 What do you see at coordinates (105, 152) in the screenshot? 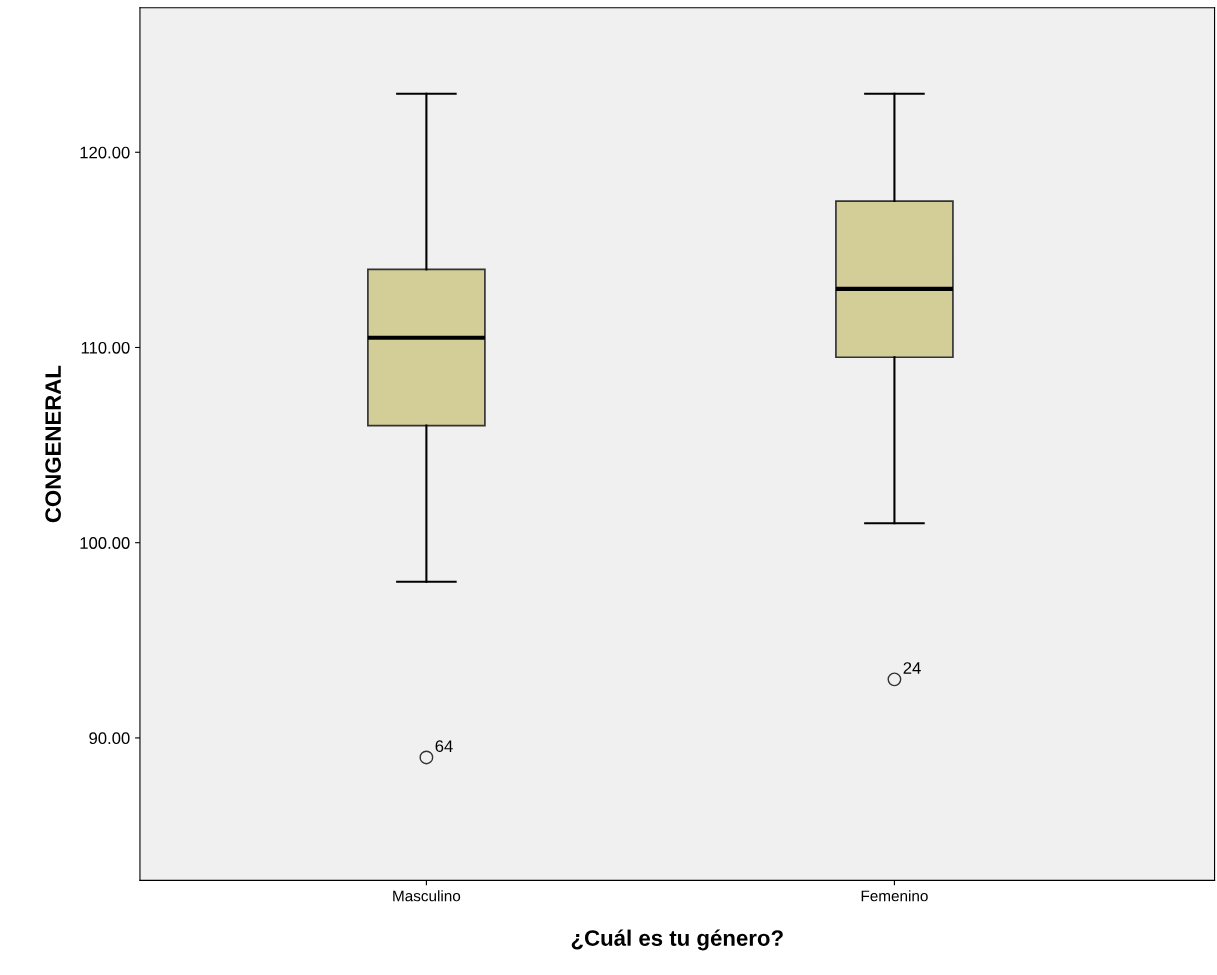
I see `y-tick-label: 120.00` at bounding box center [105, 152].